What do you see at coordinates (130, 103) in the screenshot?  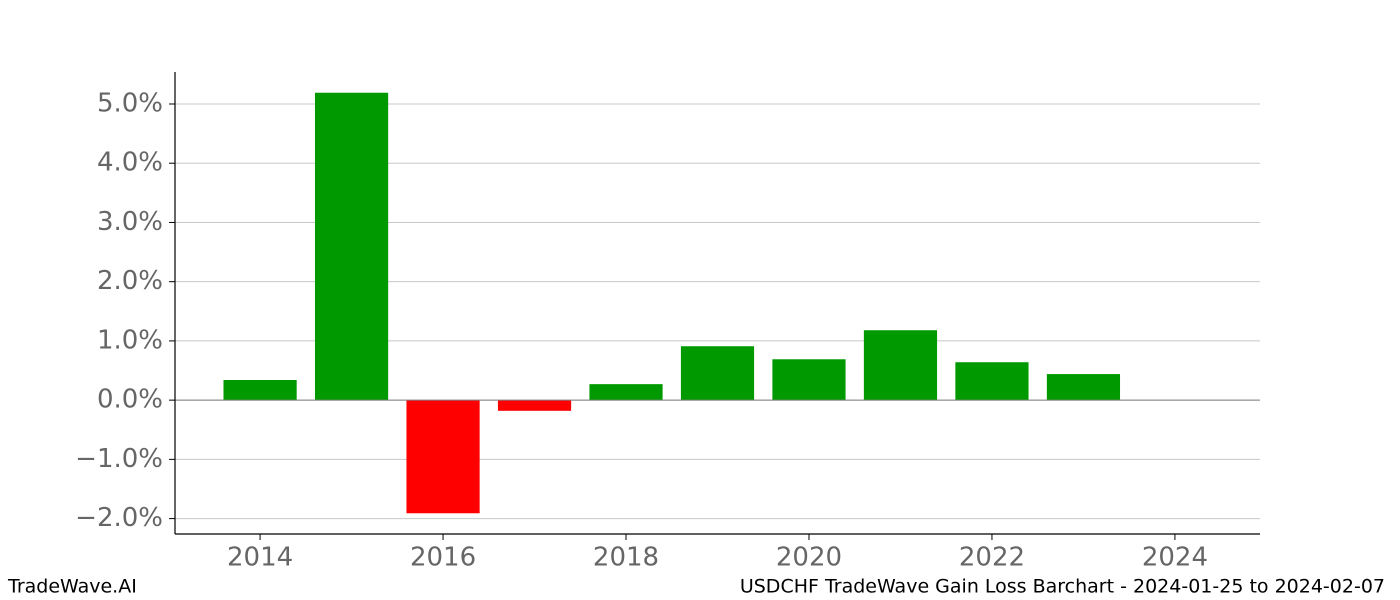 I see `y-tick-label: 5.0%` at bounding box center [130, 103].